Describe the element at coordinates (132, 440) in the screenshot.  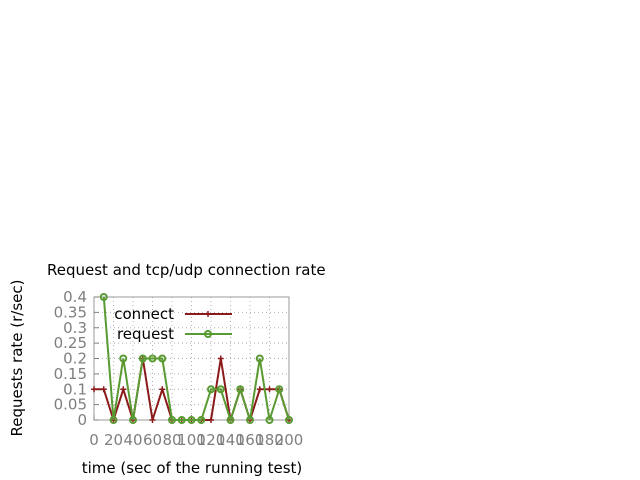
I see `x-tick-label: 40` at that location.